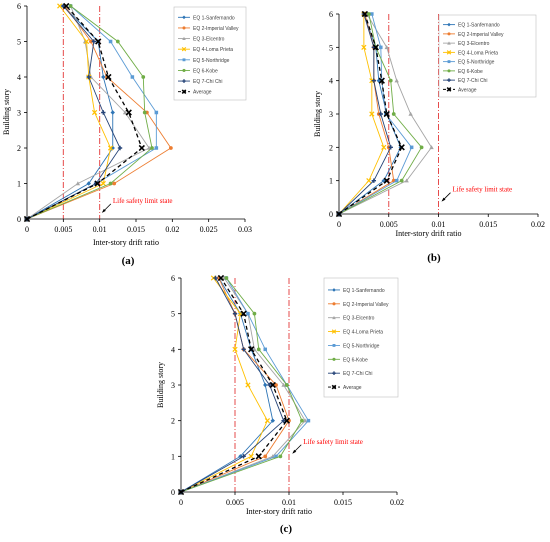 The height and width of the screenshot is (542, 550). What do you see at coordinates (19, 77) in the screenshot?
I see `y-tick-label: 4` at bounding box center [19, 77].